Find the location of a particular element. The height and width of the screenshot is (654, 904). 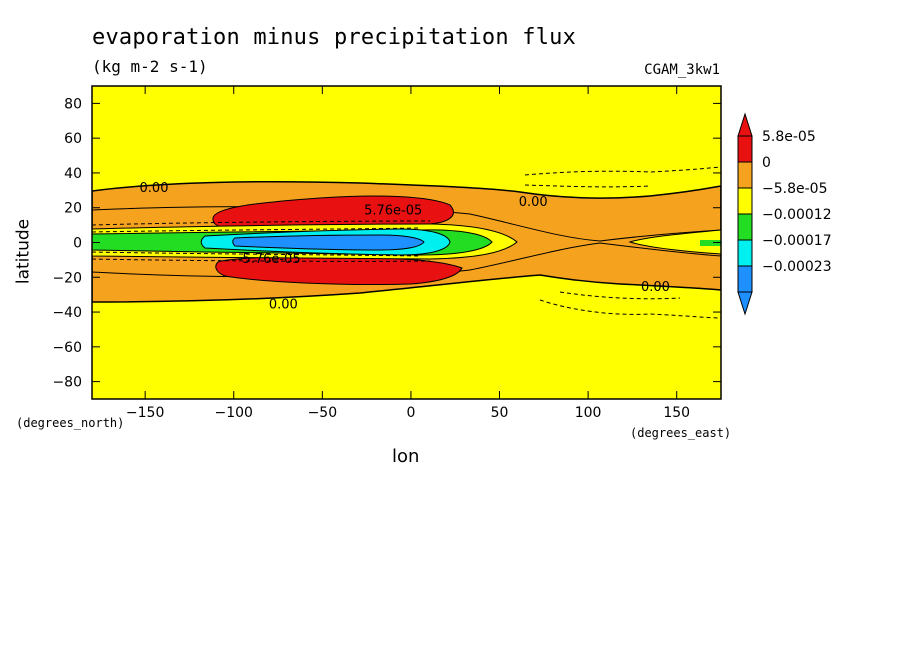

colorbar-label: 0 is located at coordinates (766, 163).